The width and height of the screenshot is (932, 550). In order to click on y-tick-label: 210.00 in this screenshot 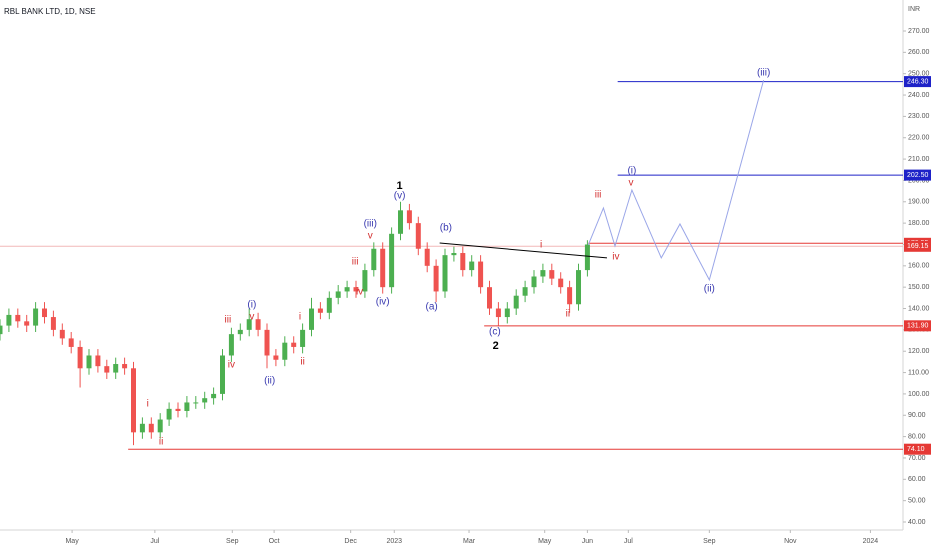, I will do `click(919, 159)`.